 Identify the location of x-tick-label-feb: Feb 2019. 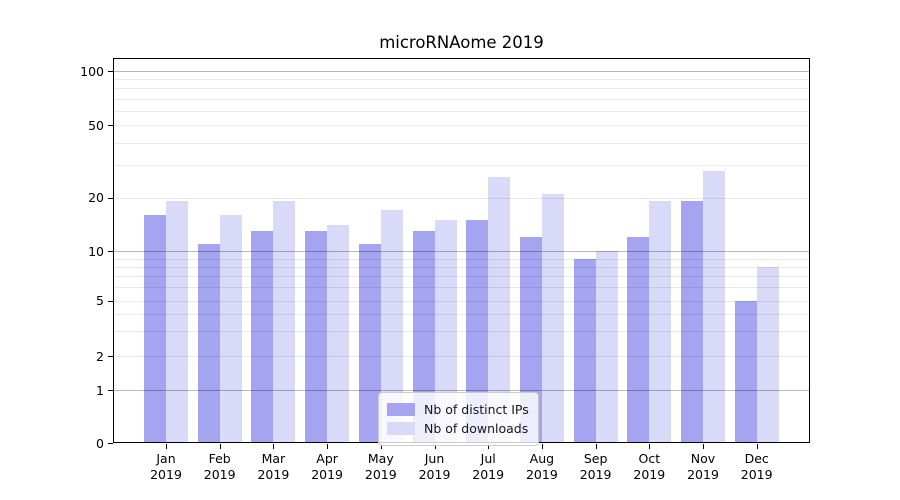
(220, 467).